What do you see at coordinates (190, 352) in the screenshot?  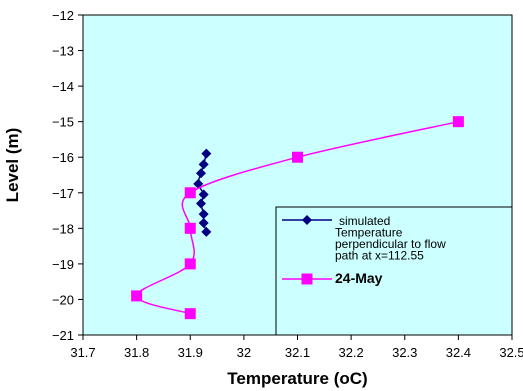 I see `x-tick-label: 31.9` at bounding box center [190, 352].